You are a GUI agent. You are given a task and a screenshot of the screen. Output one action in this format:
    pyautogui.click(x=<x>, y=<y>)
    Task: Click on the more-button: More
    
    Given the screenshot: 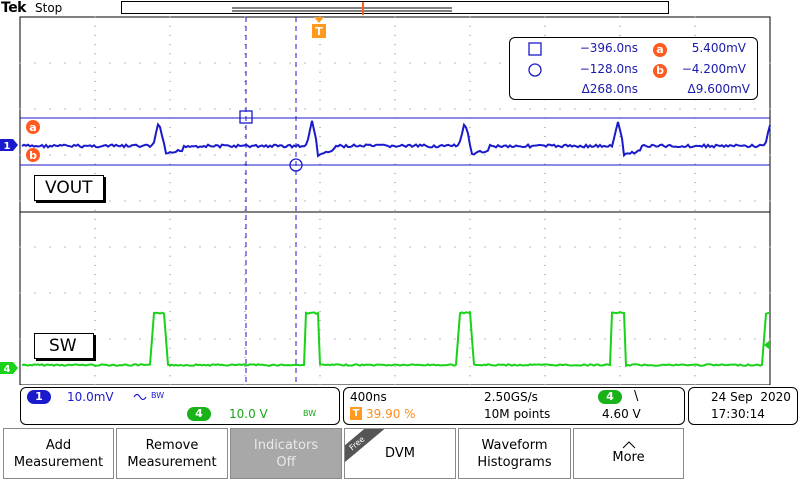 What is the action you would take?
    pyautogui.click(x=628, y=453)
    